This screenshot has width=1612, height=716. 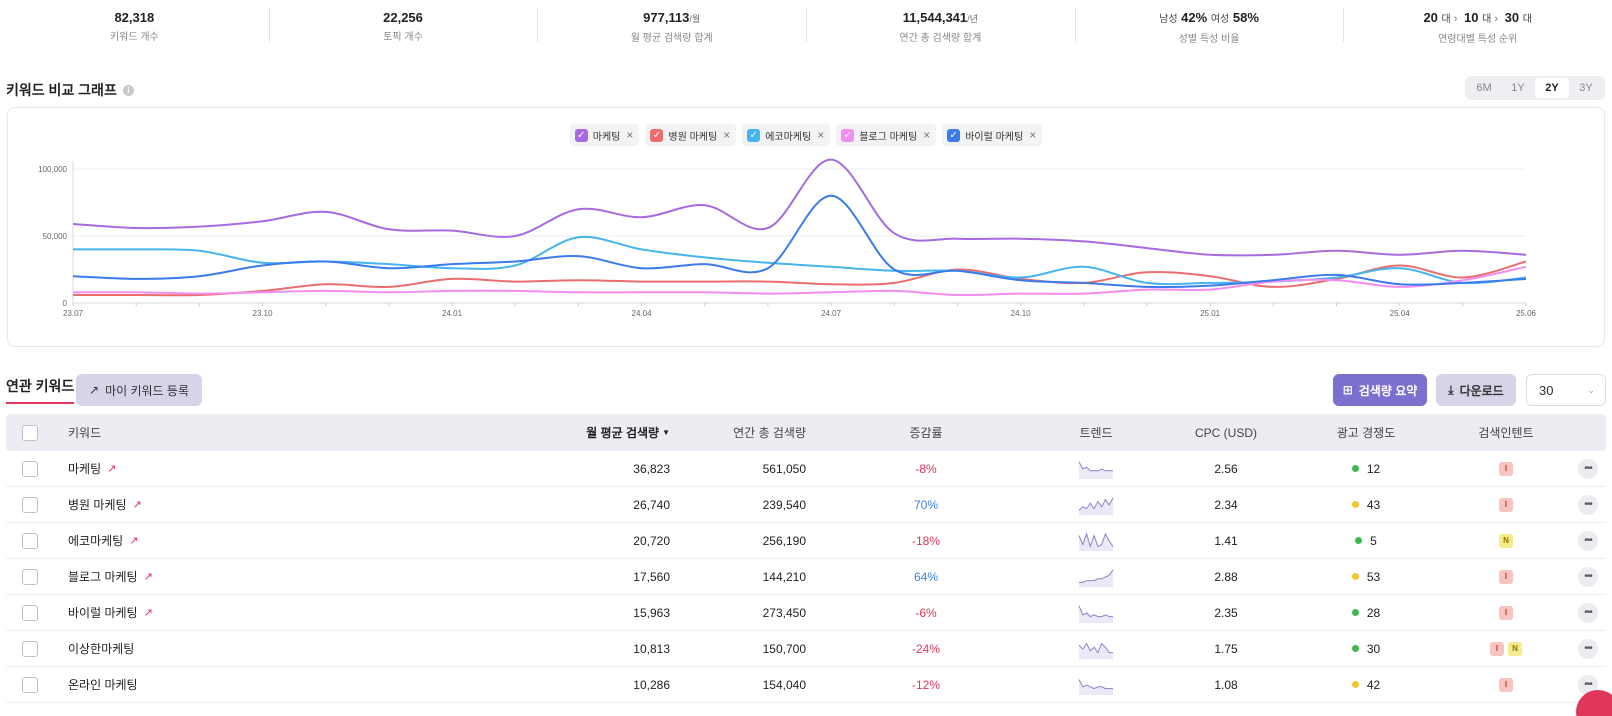 I want to click on keyword-link: 바이럴 마케팅, so click(x=103, y=613).